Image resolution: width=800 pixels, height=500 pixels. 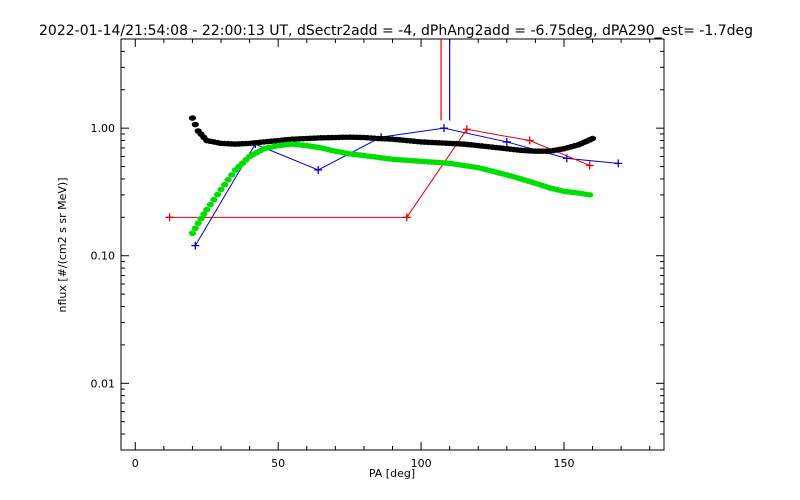 I want to click on x-axis-label: PA [deg], so click(x=392, y=473).